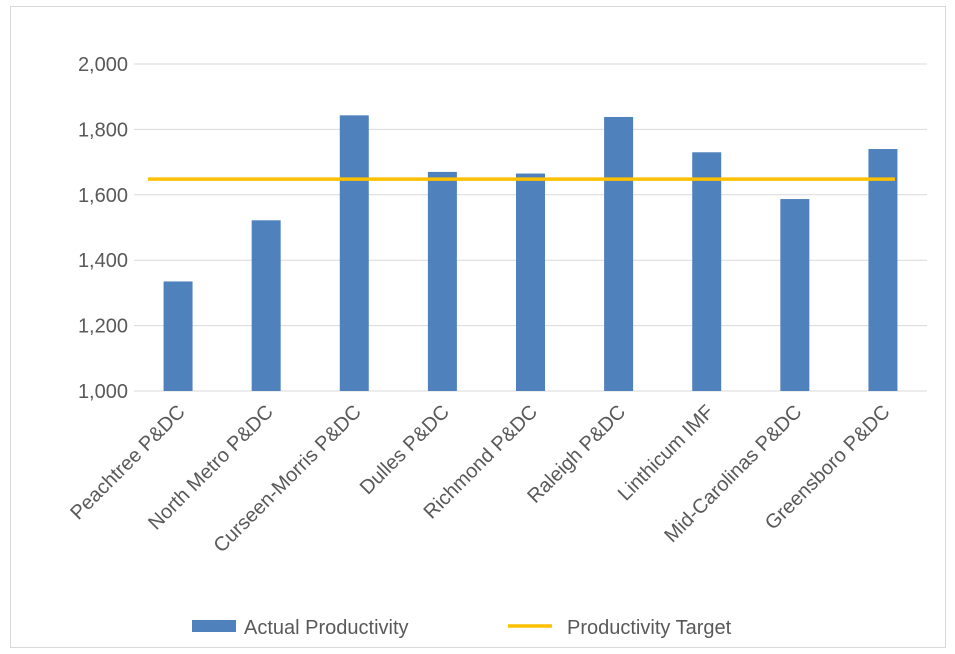 The image size is (955, 654). What do you see at coordinates (288, 479) in the screenshot?
I see `x-tick-label: Curseen-Morris P&DC` at bounding box center [288, 479].